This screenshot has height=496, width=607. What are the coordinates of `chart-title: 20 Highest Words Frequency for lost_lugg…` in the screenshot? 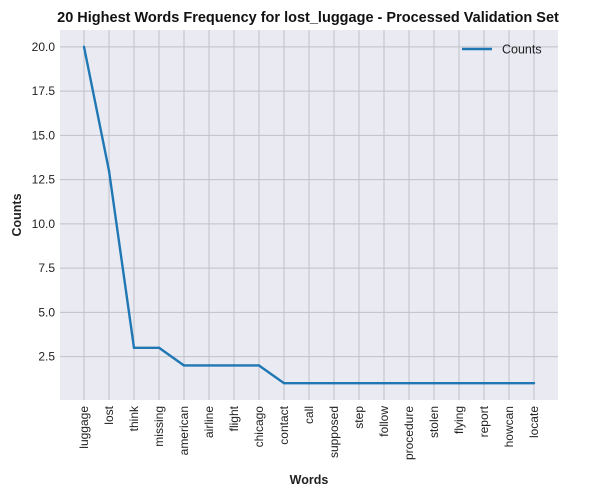 It's located at (308, 18).